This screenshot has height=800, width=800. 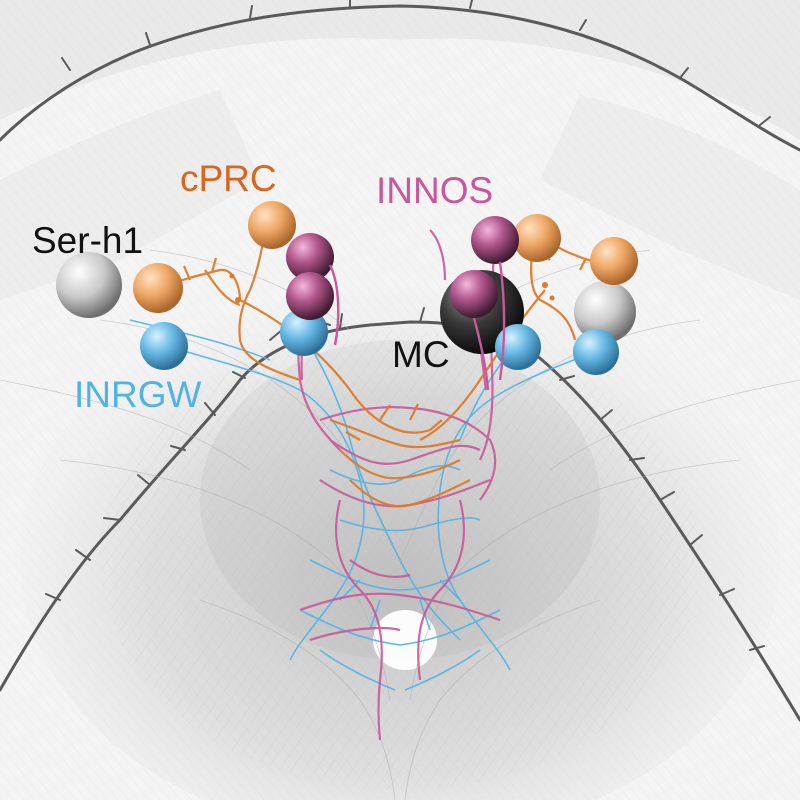 What do you see at coordinates (435, 190) in the screenshot?
I see `innos-label: INNOS` at bounding box center [435, 190].